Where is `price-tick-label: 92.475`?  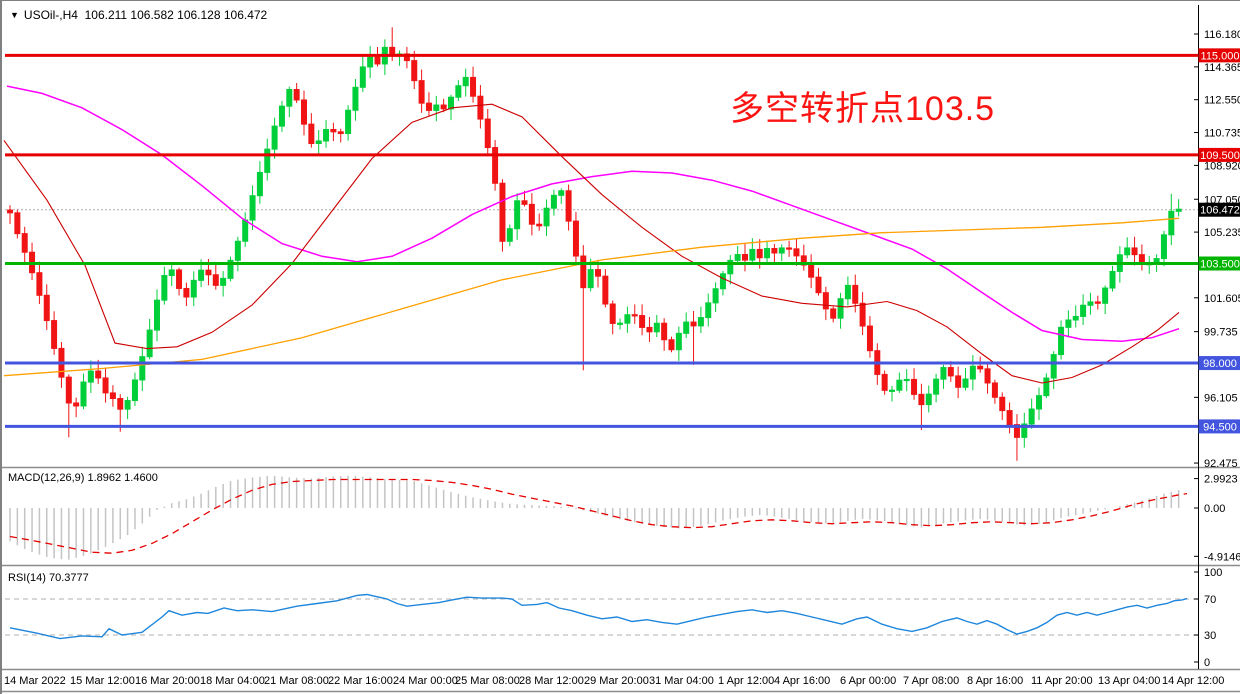
price-tick-label: 92.475 is located at coordinates (1221, 464).